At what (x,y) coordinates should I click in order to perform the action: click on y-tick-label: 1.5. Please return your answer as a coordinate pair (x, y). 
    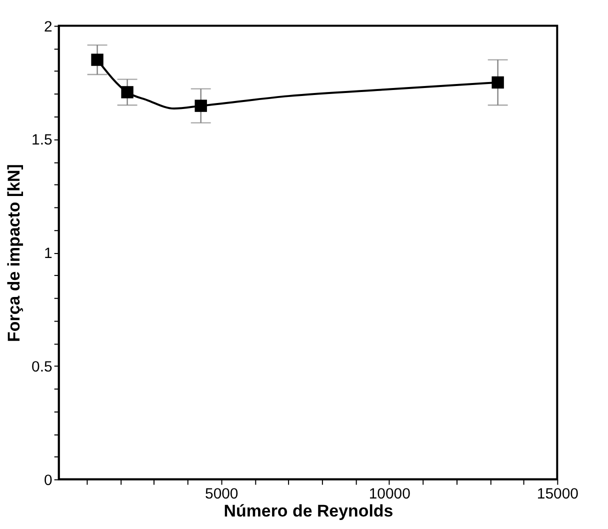
    Looking at the image, I should click on (42, 140).